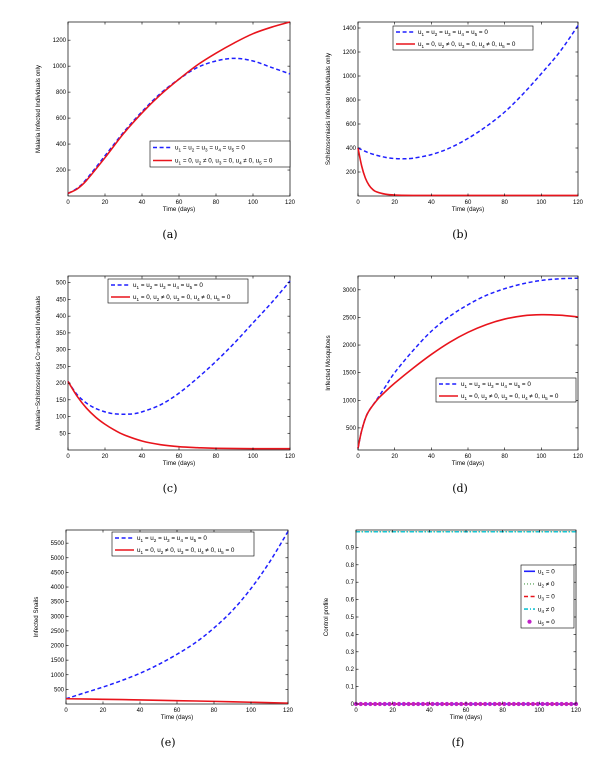 The height and width of the screenshot is (760, 601). I want to click on y-tick-label: 350, so click(61, 334).